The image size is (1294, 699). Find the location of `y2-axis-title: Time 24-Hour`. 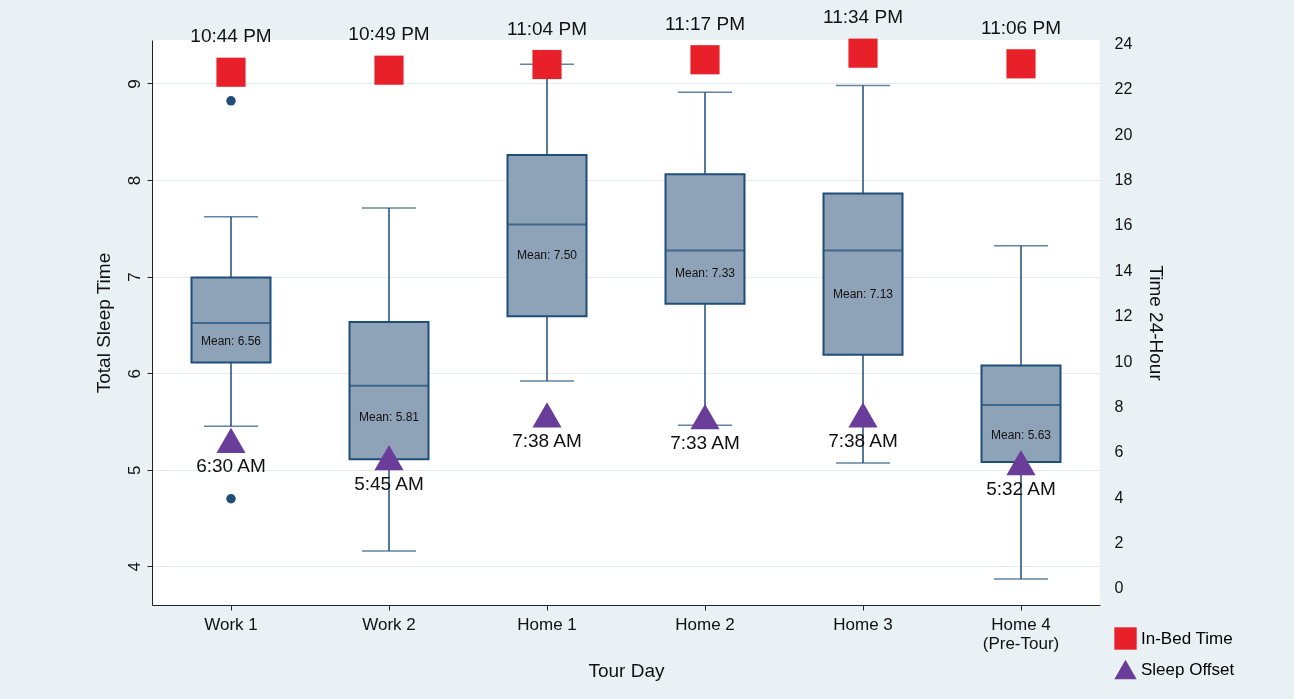

y2-axis-title: Time 24-Hour is located at coordinates (1157, 323).